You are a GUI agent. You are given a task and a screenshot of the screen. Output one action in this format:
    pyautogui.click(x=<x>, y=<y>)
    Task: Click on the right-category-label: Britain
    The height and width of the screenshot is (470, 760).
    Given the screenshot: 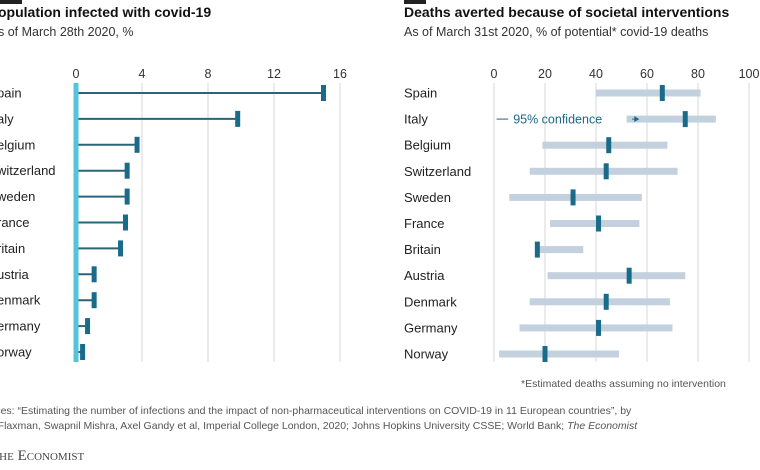 What is the action you would take?
    pyautogui.click(x=422, y=249)
    